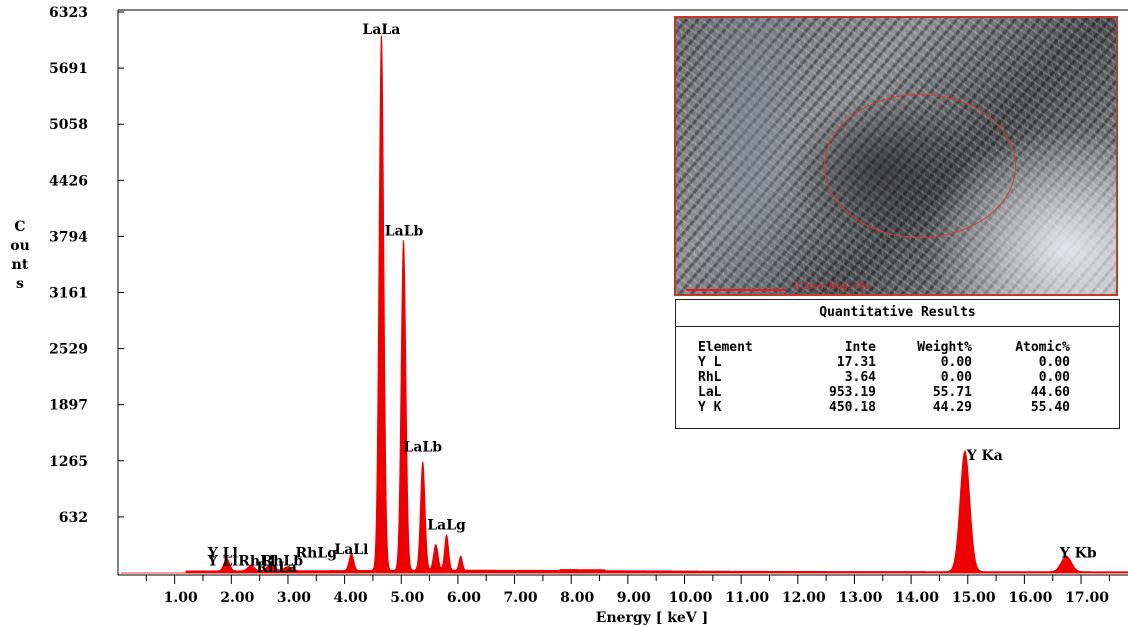  I want to click on x-tick-label: 9.00, so click(634, 598).